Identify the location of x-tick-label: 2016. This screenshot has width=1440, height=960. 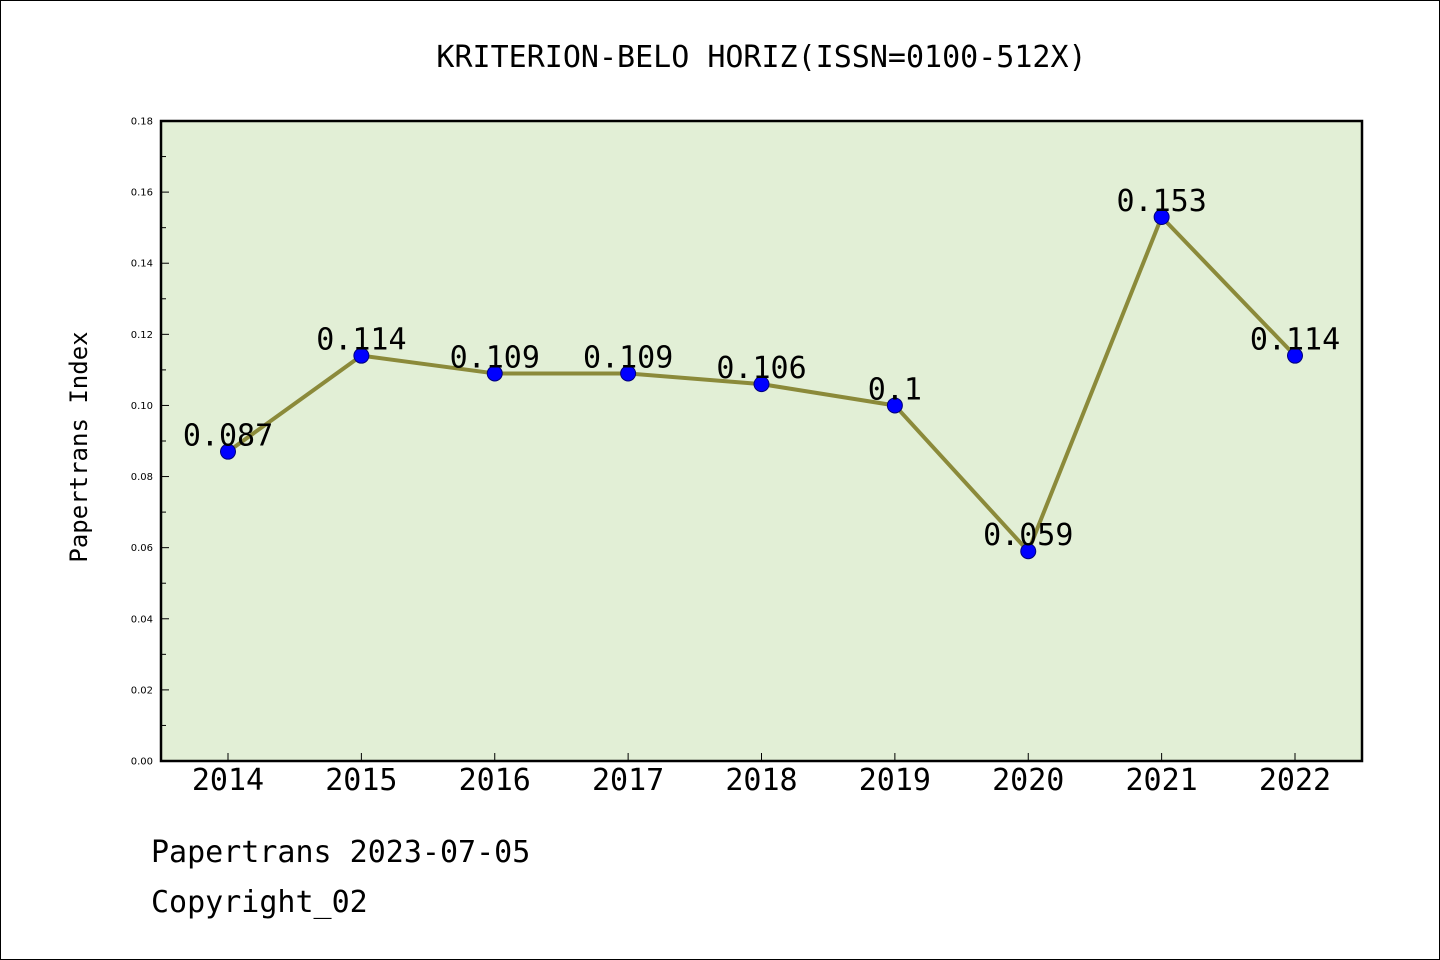
(495, 780).